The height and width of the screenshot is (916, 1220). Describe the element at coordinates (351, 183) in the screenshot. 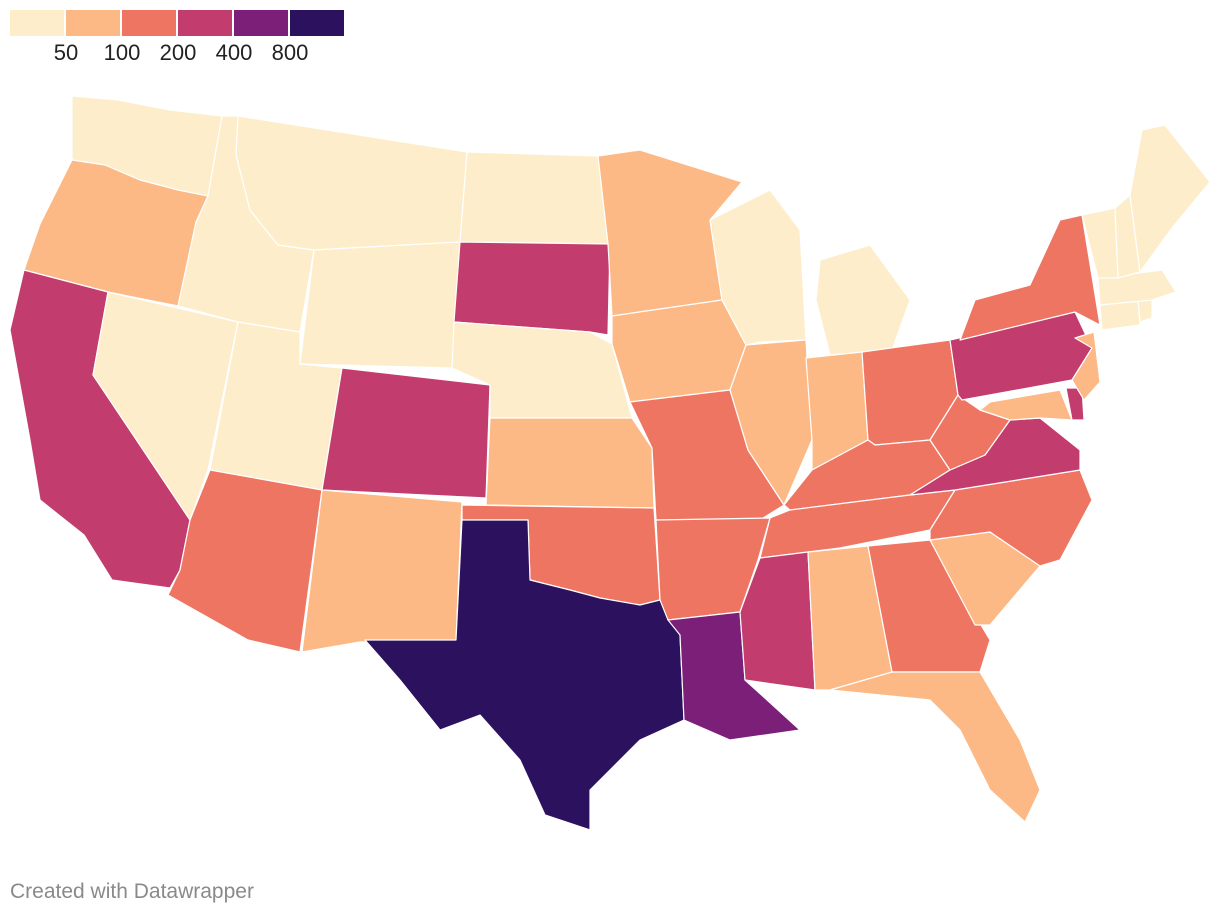

I see `state-montana` at that location.